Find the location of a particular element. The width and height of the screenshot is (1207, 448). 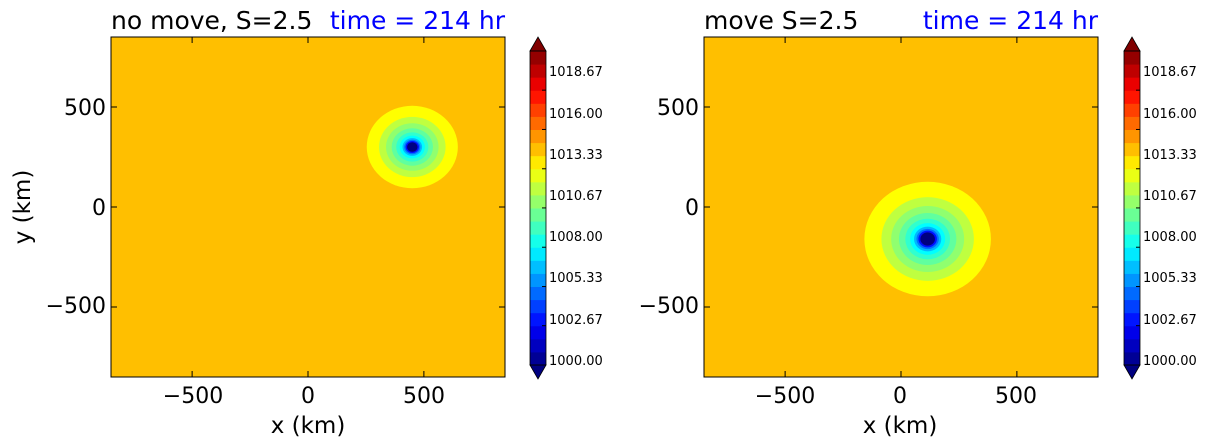

panel-0-xtick-label: −500 is located at coordinates (193, 396).